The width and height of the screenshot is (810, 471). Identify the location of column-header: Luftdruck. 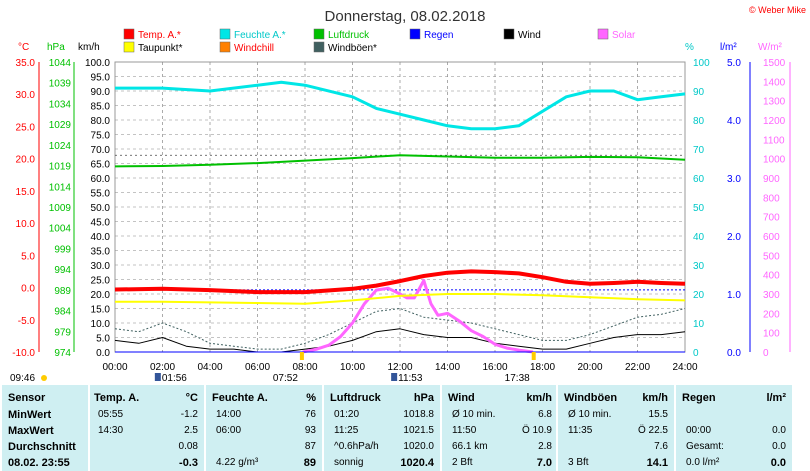
(355, 398).